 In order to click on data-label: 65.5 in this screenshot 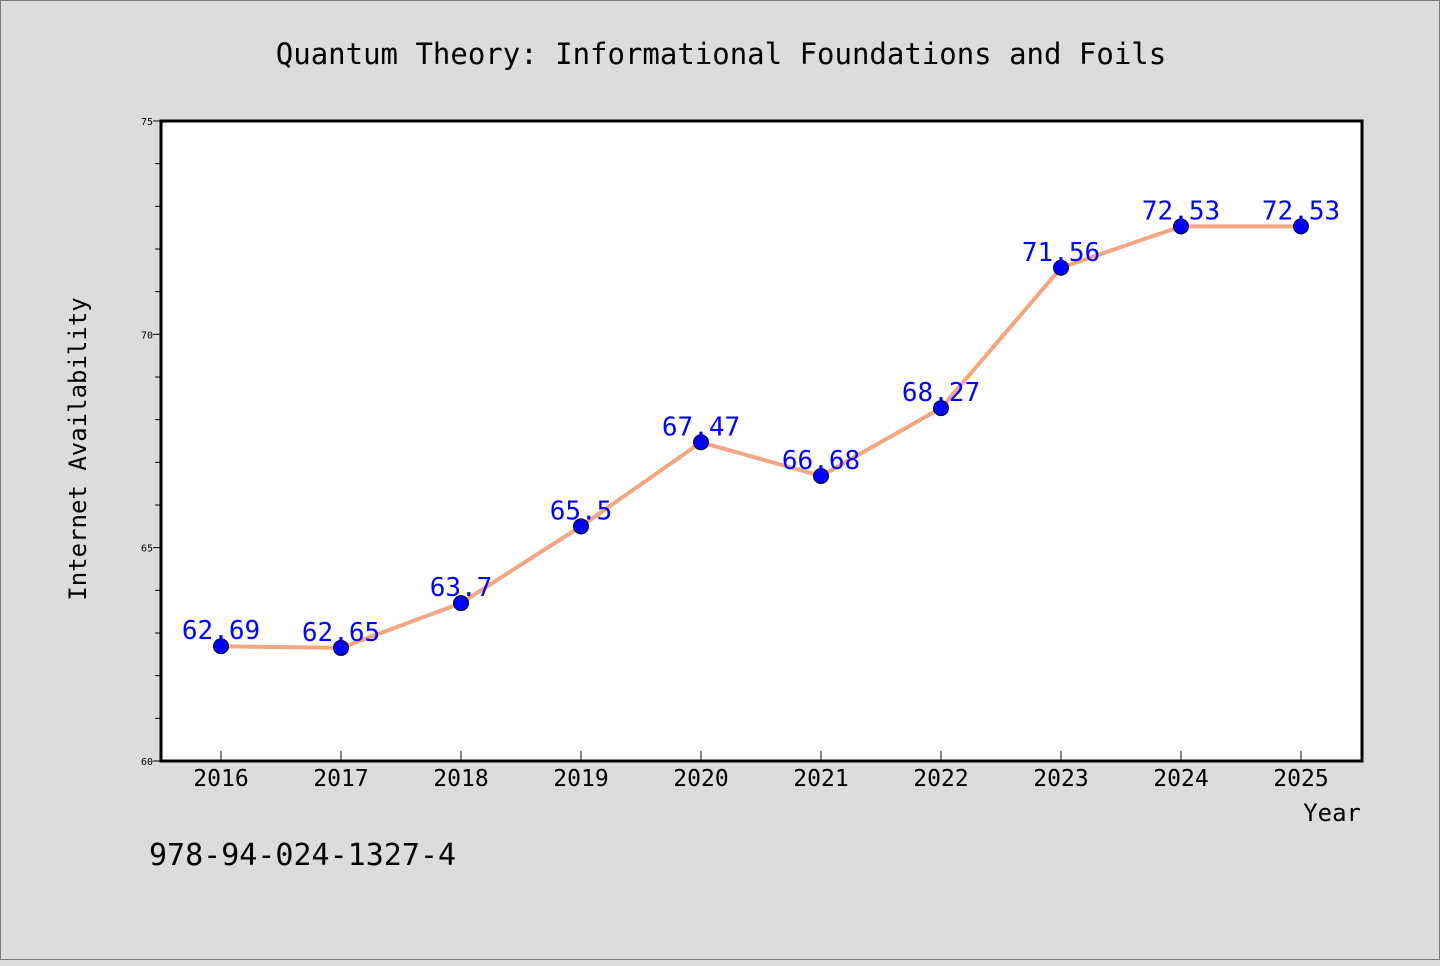, I will do `click(581, 511)`.